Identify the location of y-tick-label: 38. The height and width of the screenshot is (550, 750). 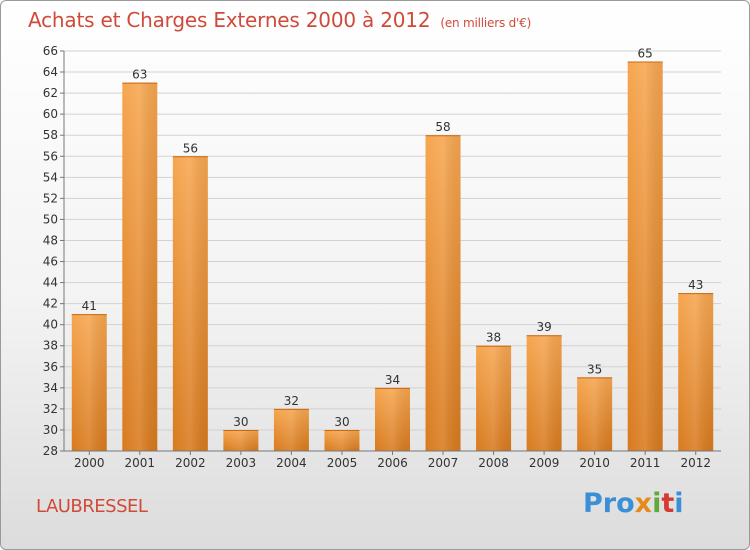
(50, 346).